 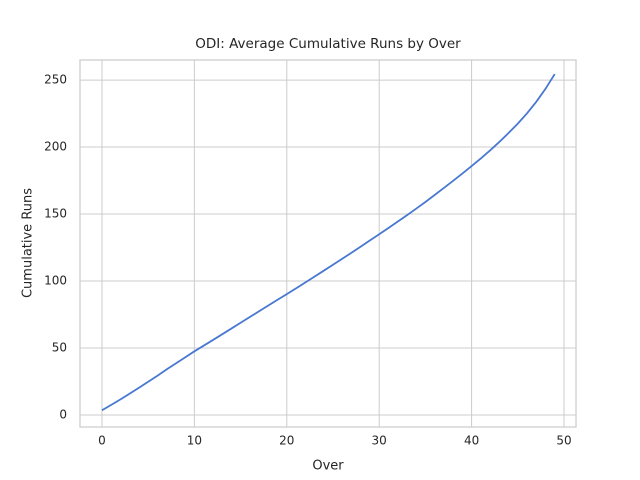 What do you see at coordinates (471, 441) in the screenshot?
I see `x-tick-label: 40` at bounding box center [471, 441].